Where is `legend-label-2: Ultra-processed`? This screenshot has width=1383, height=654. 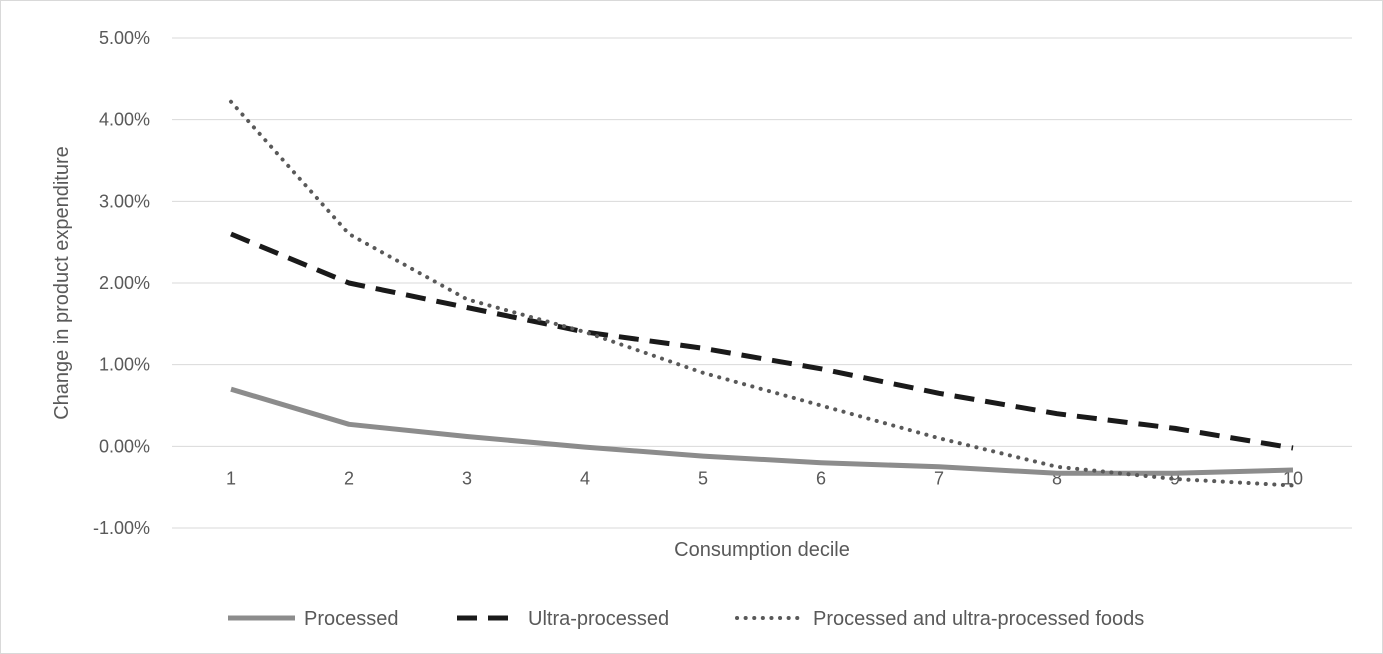 legend-label-2: Ultra-processed is located at coordinates (598, 619).